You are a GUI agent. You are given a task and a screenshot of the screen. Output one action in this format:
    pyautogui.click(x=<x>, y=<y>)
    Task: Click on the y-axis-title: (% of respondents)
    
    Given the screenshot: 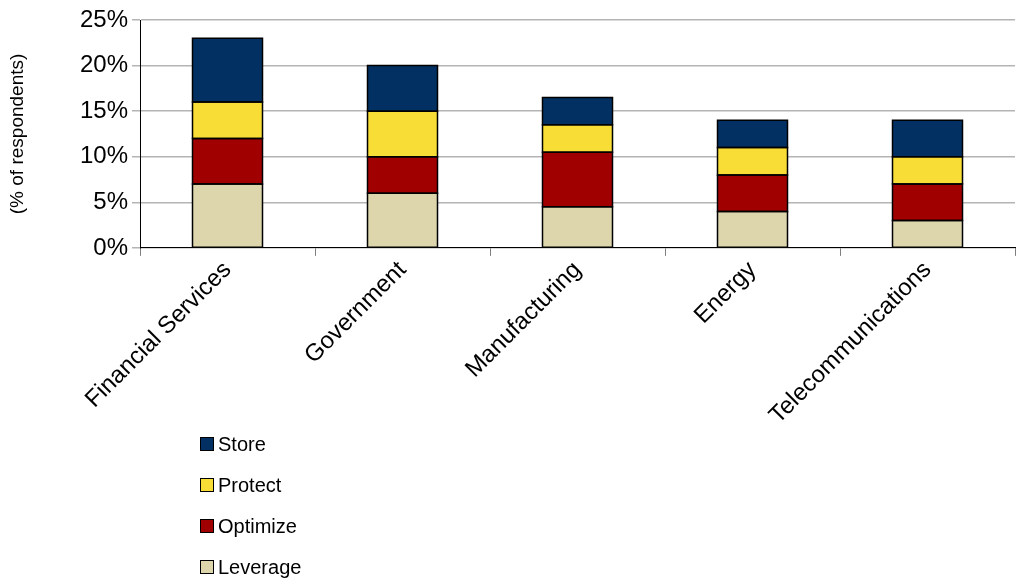 What is the action you would take?
    pyautogui.click(x=16, y=134)
    